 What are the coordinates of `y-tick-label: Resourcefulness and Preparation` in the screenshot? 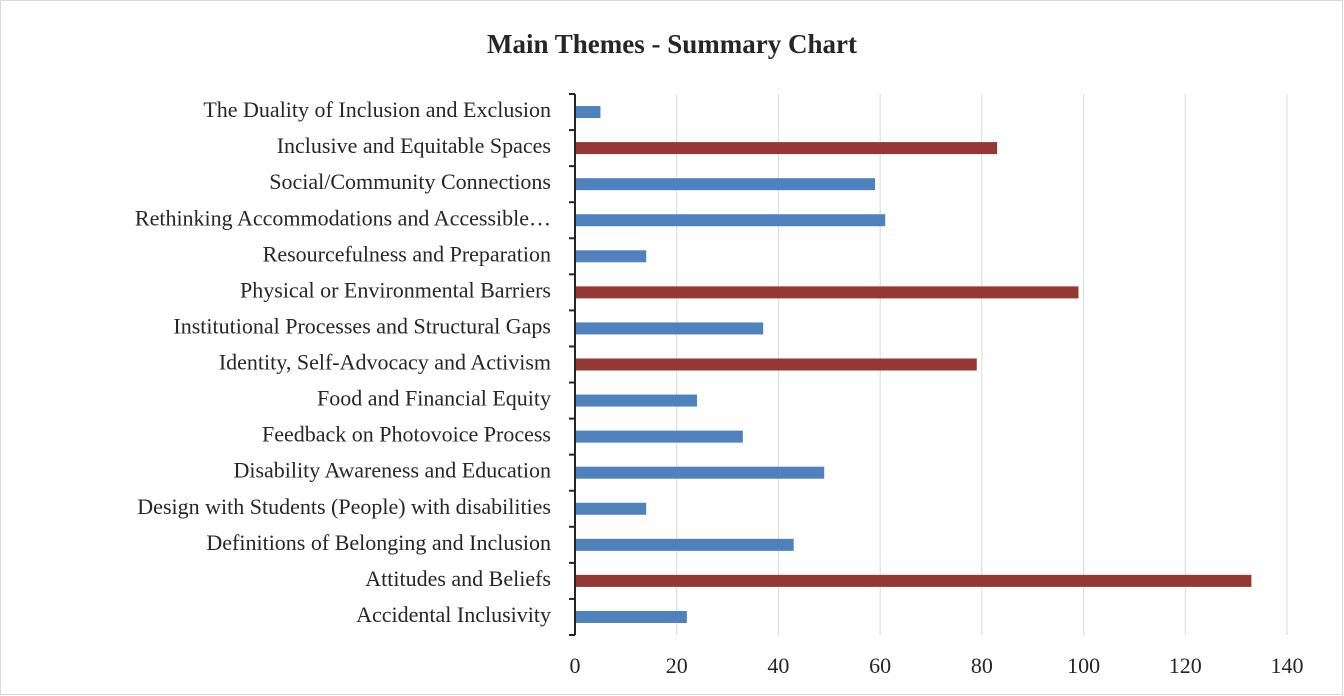 It's located at (407, 253).